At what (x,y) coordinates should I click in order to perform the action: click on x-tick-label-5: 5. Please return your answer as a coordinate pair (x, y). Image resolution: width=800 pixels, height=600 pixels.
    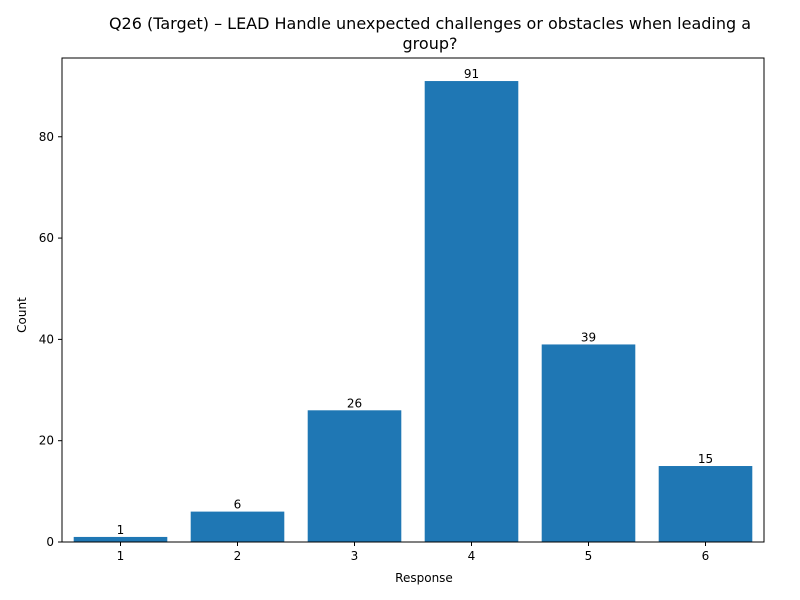
    Looking at the image, I should click on (589, 556).